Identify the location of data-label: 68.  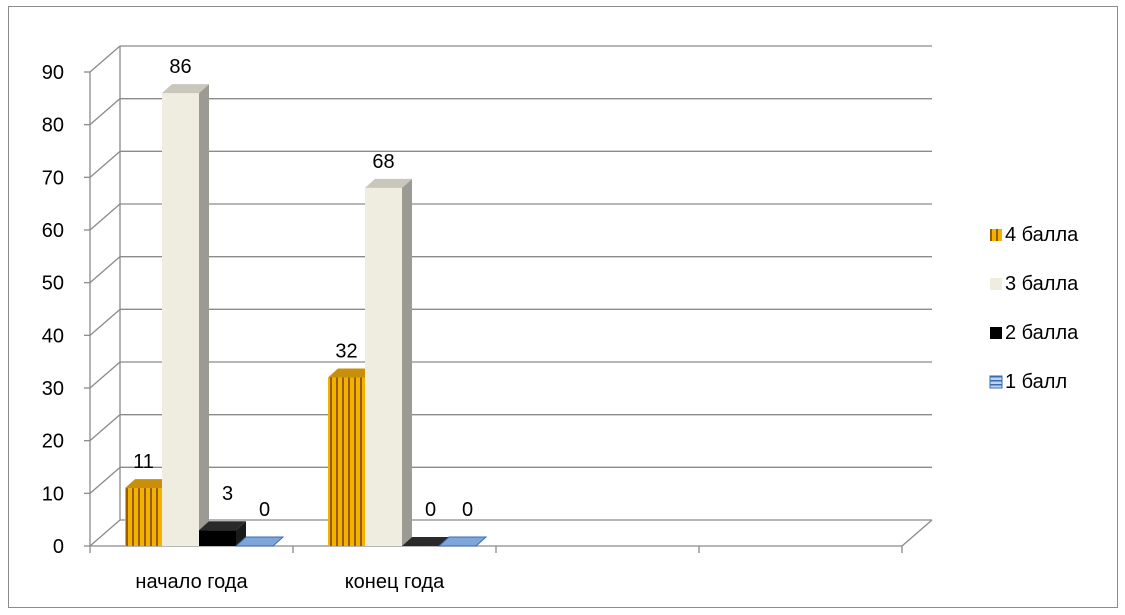
(383, 162).